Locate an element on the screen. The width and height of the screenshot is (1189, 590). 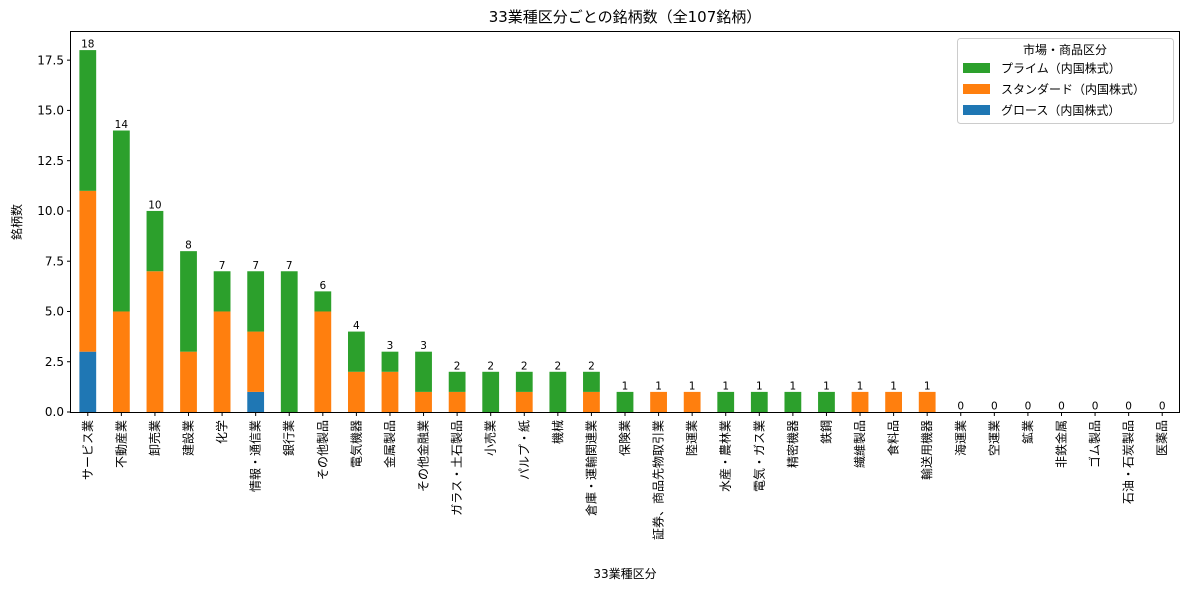
y-tick-label: 7.5 is located at coordinates (54, 261).